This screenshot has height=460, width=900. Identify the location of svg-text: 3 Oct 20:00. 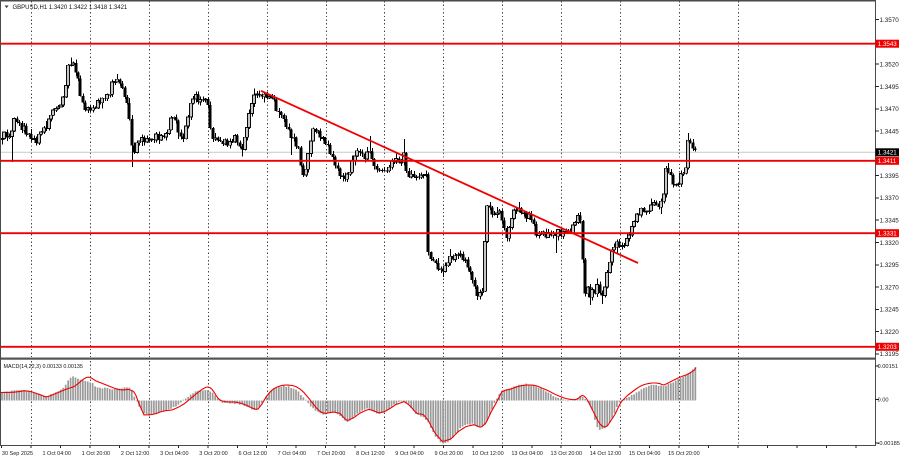
(213, 454).